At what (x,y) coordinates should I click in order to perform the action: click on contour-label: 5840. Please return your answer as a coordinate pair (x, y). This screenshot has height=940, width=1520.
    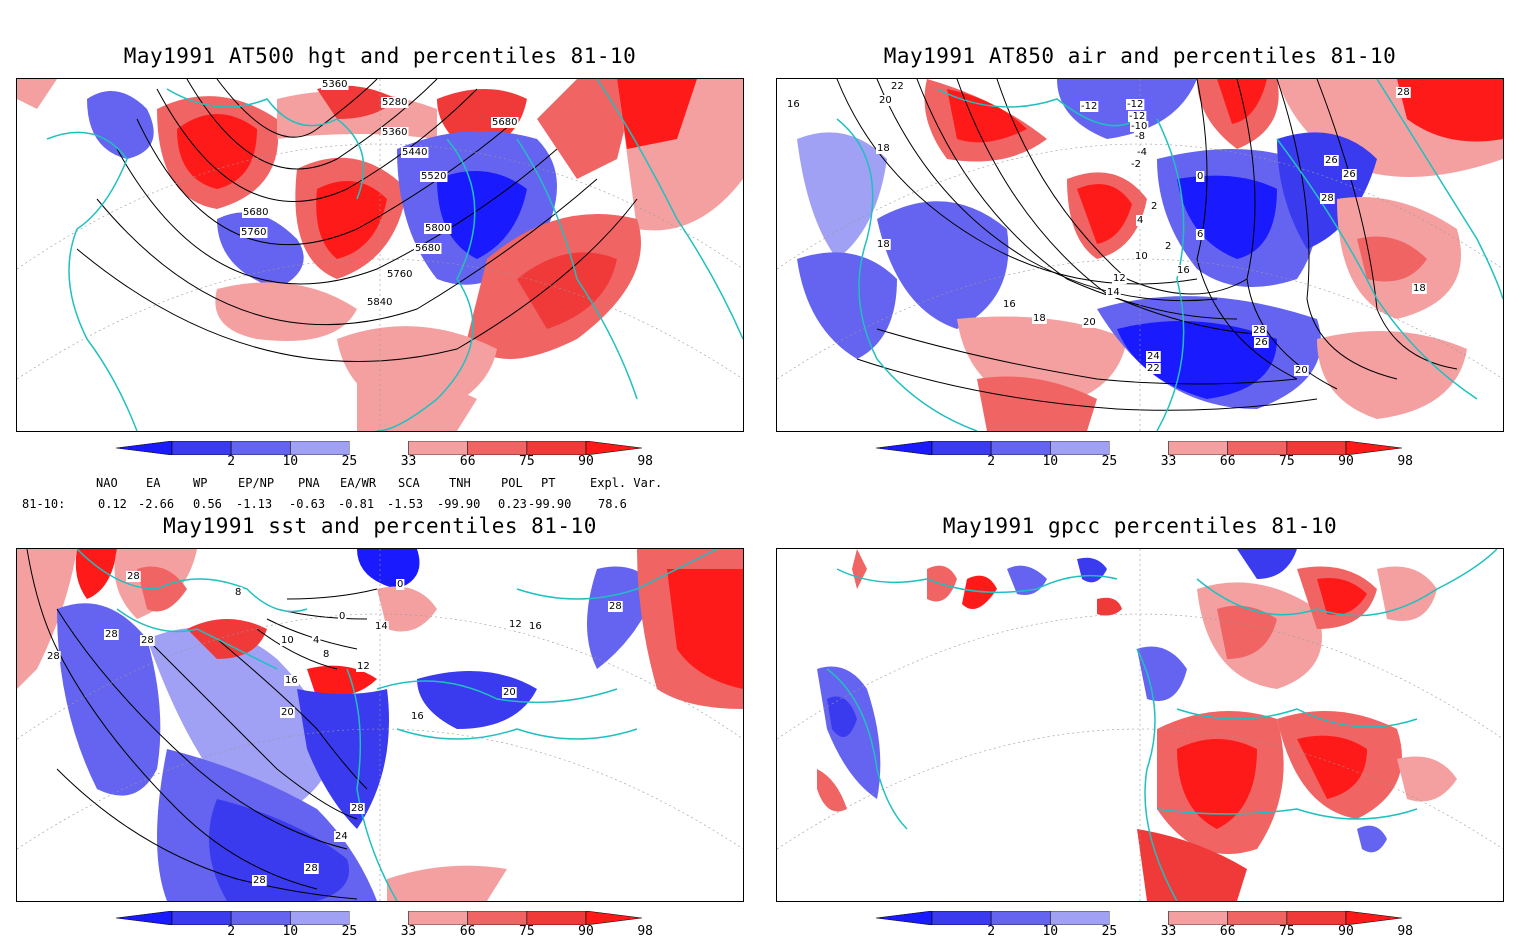
    Looking at the image, I should click on (379, 302).